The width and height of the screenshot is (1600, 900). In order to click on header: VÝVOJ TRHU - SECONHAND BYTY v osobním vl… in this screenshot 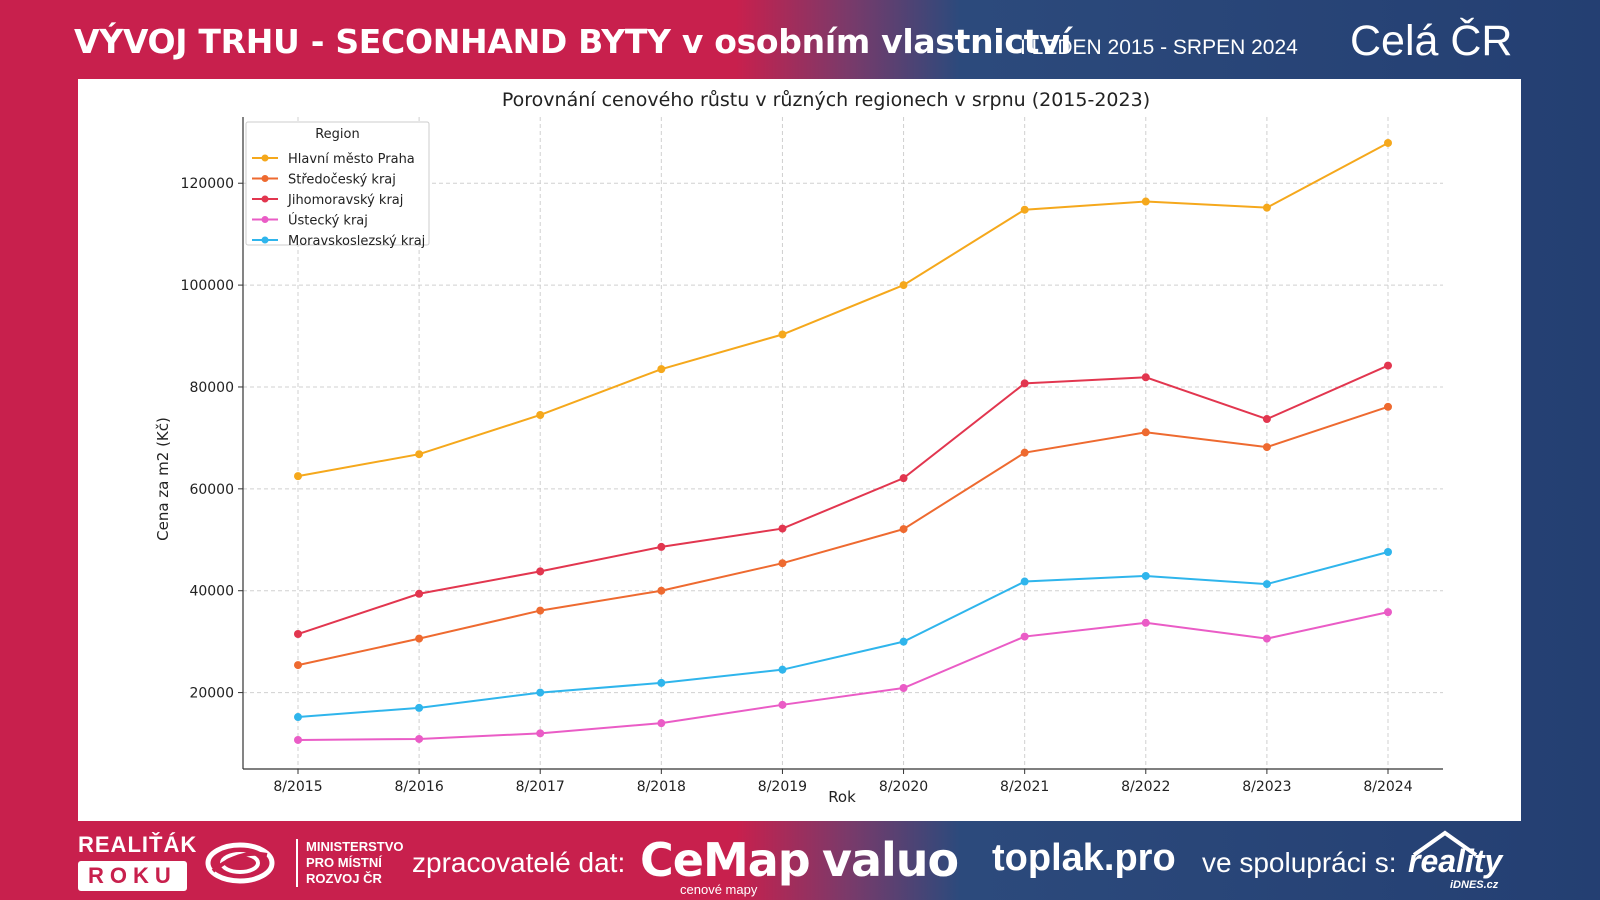, I will do `click(800, 40)`.